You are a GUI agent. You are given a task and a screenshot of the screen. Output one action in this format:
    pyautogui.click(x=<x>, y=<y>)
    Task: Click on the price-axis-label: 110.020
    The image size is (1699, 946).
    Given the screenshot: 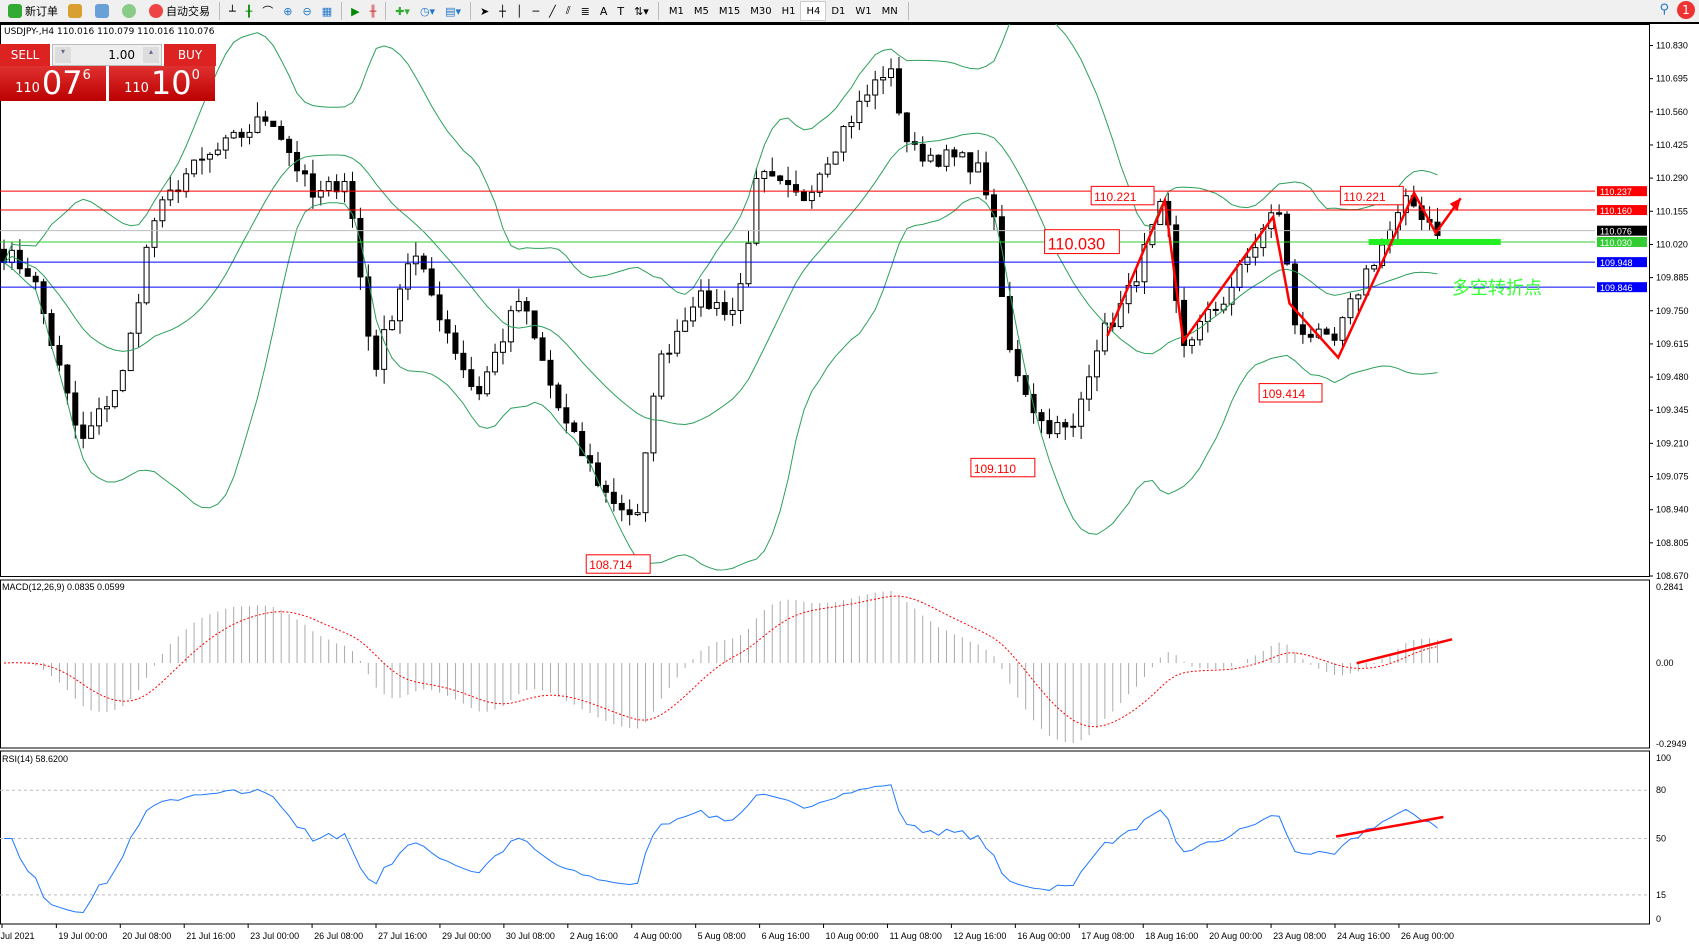 What is the action you would take?
    pyautogui.click(x=1672, y=244)
    